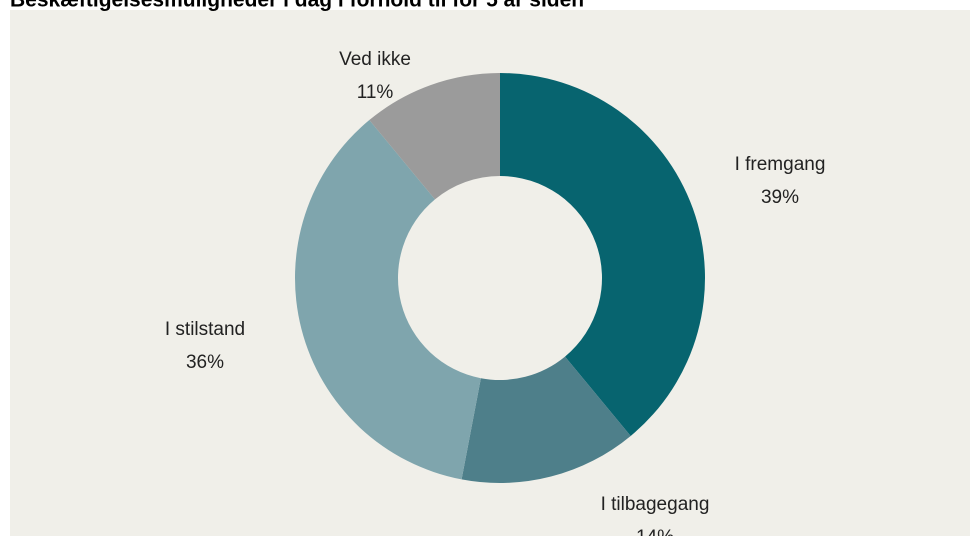 The image size is (980, 536). Describe the element at coordinates (375, 59) in the screenshot. I see `slice-label: Ved ikke` at that location.